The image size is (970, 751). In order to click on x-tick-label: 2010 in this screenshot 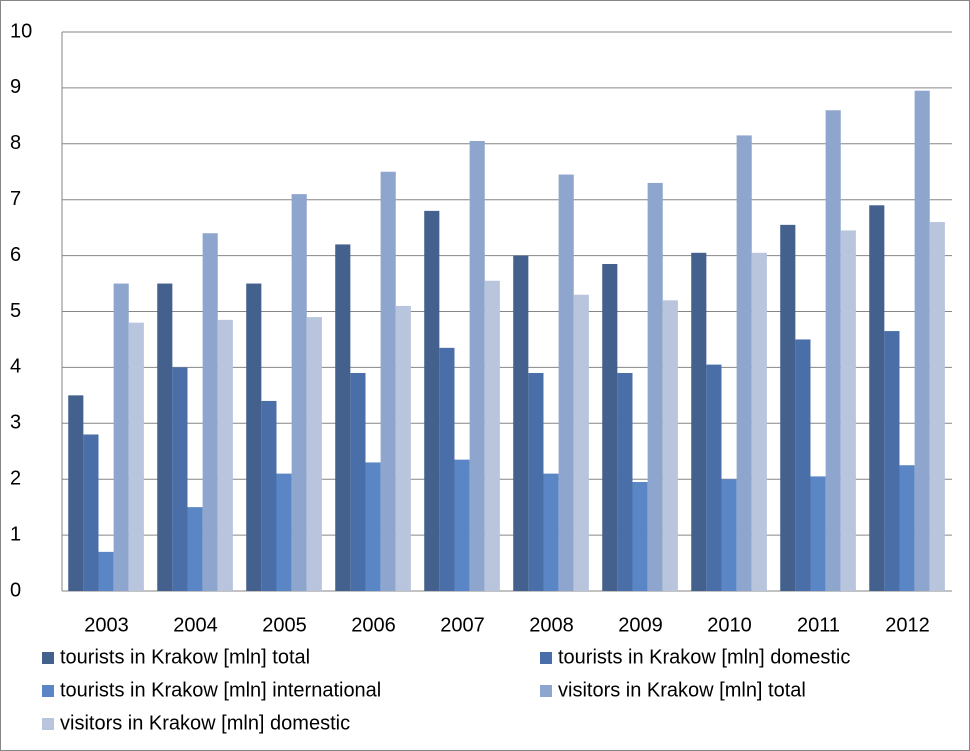, I will do `click(729, 625)`.